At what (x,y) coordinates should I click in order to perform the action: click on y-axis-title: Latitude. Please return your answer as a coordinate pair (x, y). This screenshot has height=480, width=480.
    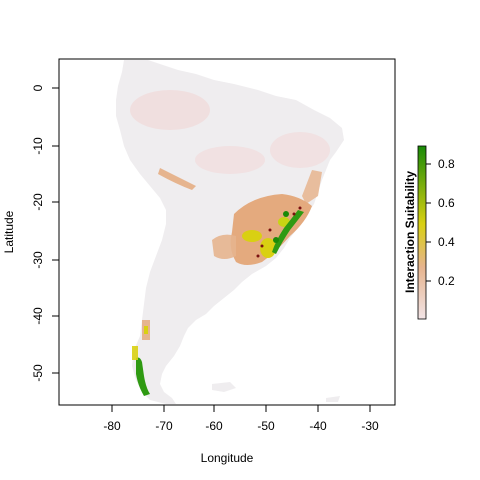
    Looking at the image, I should click on (9, 231).